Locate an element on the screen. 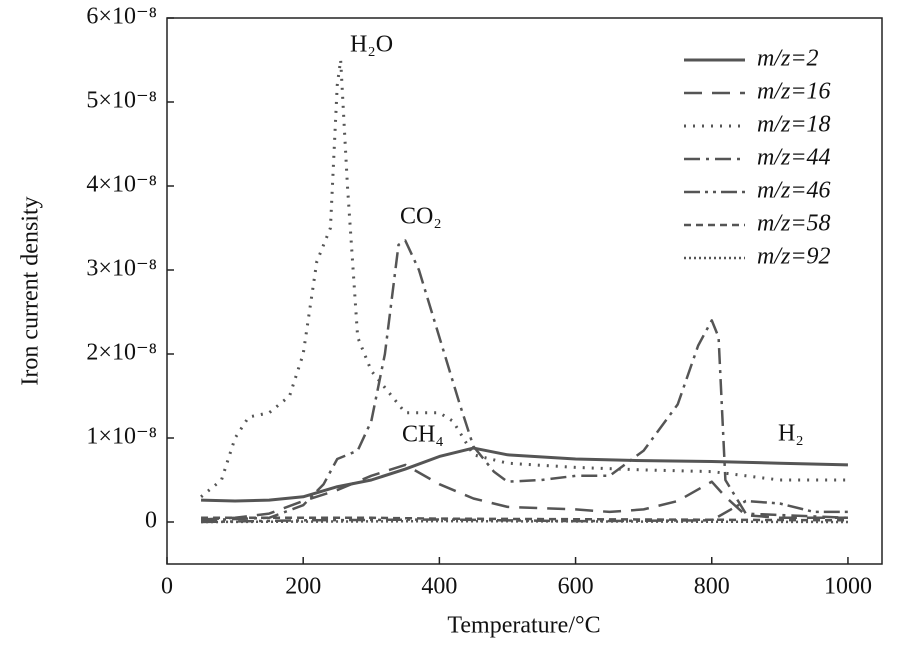  y-tick-label: 5×10⁻⁸ is located at coordinates (121, 101).